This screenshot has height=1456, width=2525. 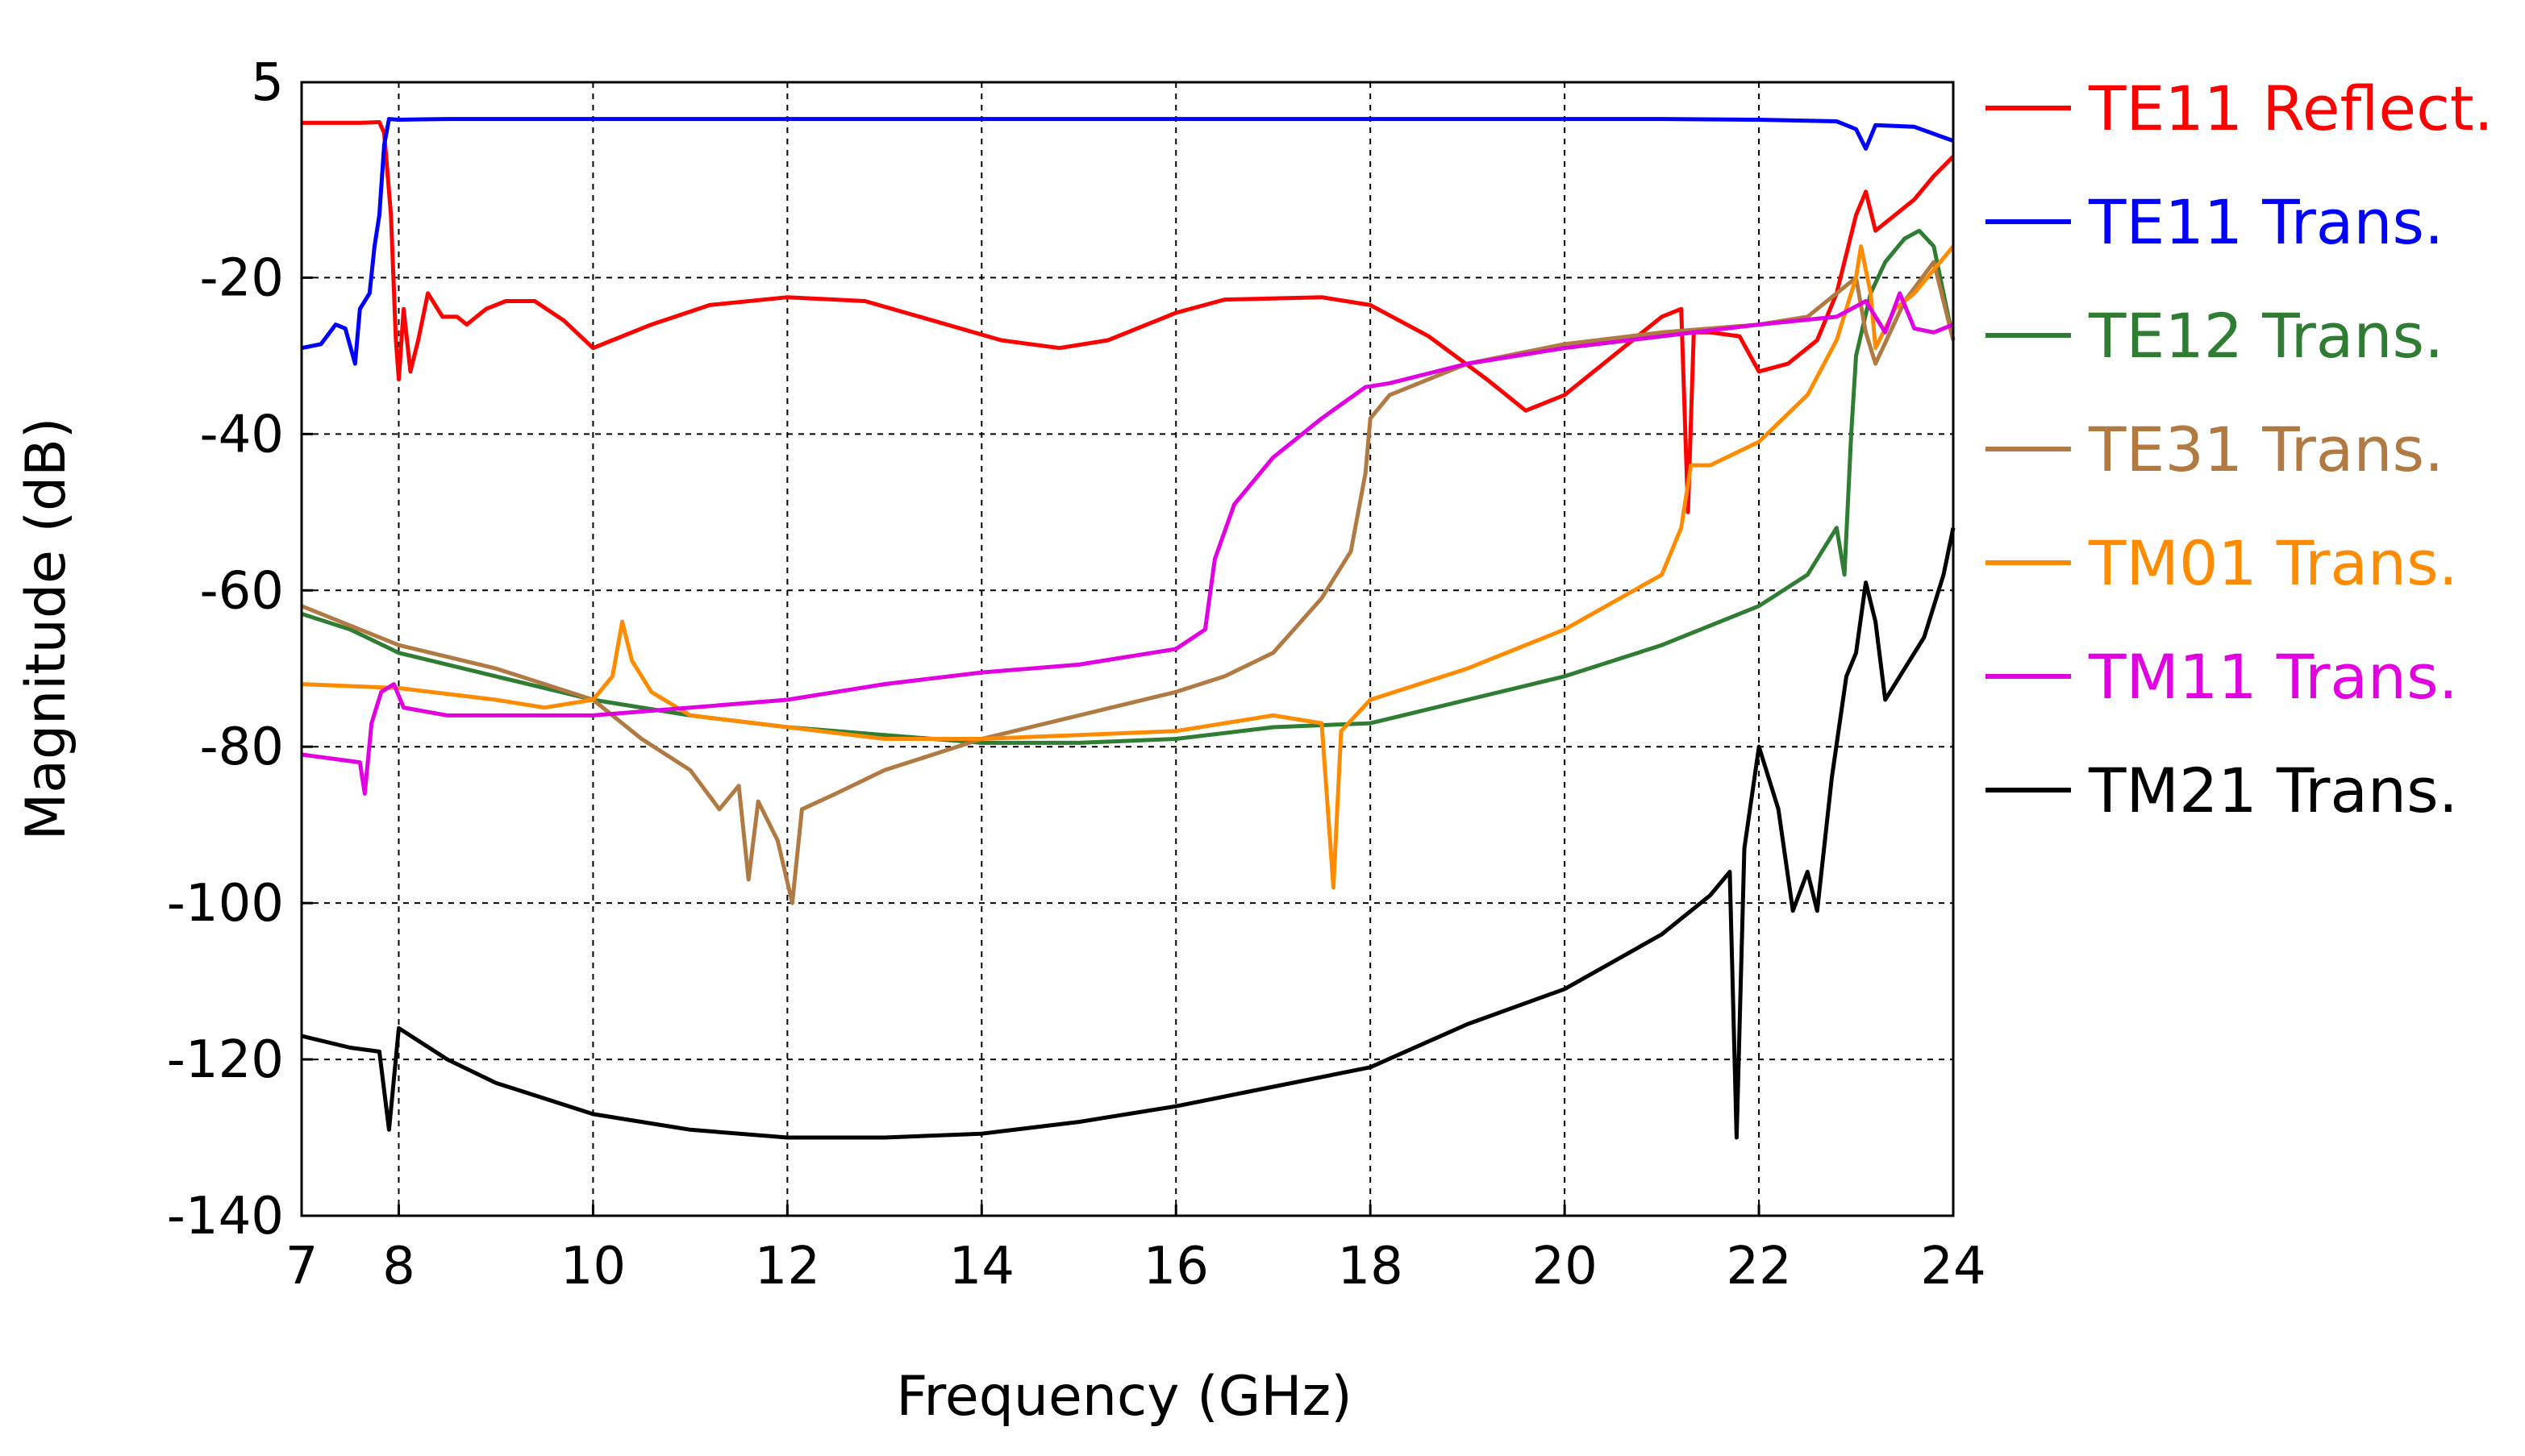 What do you see at coordinates (1758, 1266) in the screenshot?
I see `x-tick-label: 22` at bounding box center [1758, 1266].